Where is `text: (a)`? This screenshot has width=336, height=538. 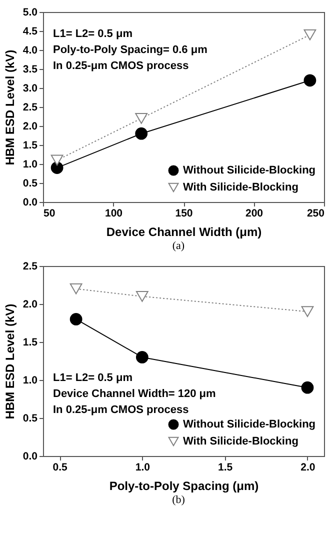
text: (a) is located at coordinates (178, 246).